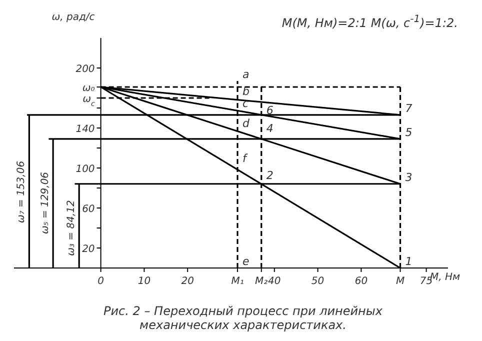 The height and width of the screenshot is (341, 482). Describe the element at coordinates (445, 277) in the screenshot. I see `x-axis-title: M, Нм` at that location.